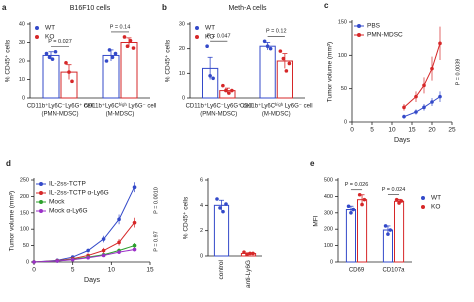 This screenshot has height=302, width=474. I want to click on y-tick-label: 40, so click(22, 24).